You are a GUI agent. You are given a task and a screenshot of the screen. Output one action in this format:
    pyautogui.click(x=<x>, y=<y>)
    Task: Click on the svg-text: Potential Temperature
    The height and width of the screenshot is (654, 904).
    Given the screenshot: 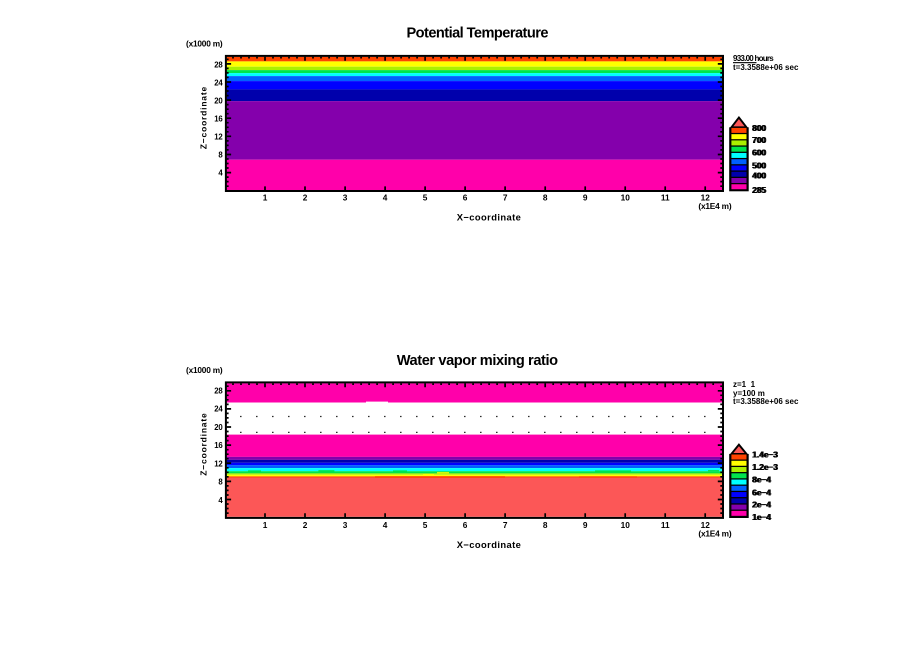 What is the action you would take?
    pyautogui.click(x=477, y=34)
    